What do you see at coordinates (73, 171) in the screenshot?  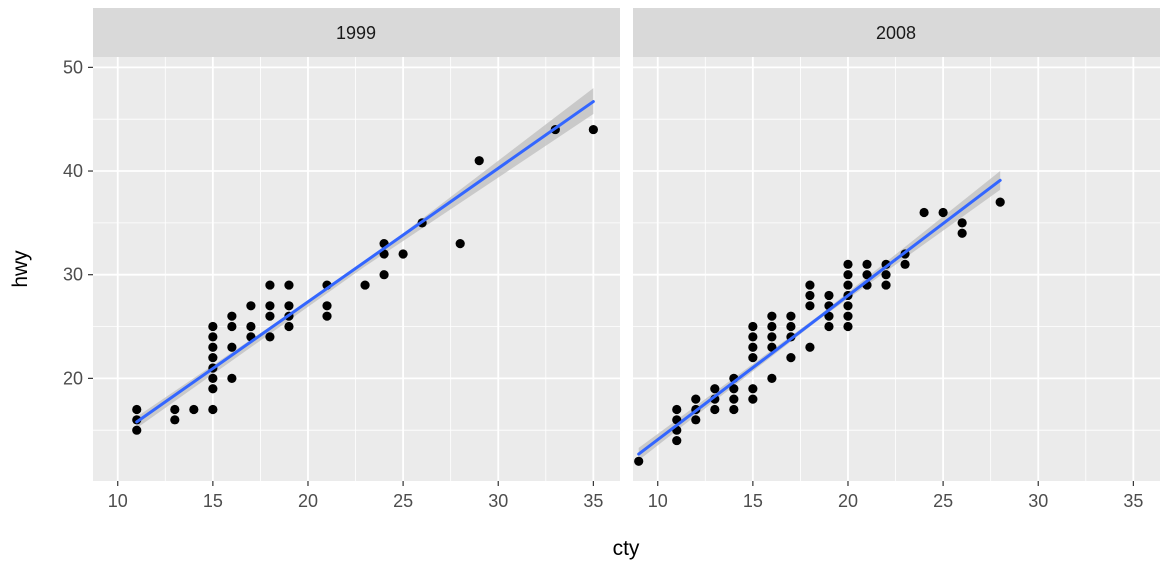 I see `y-tick-label: 40` at bounding box center [73, 171].